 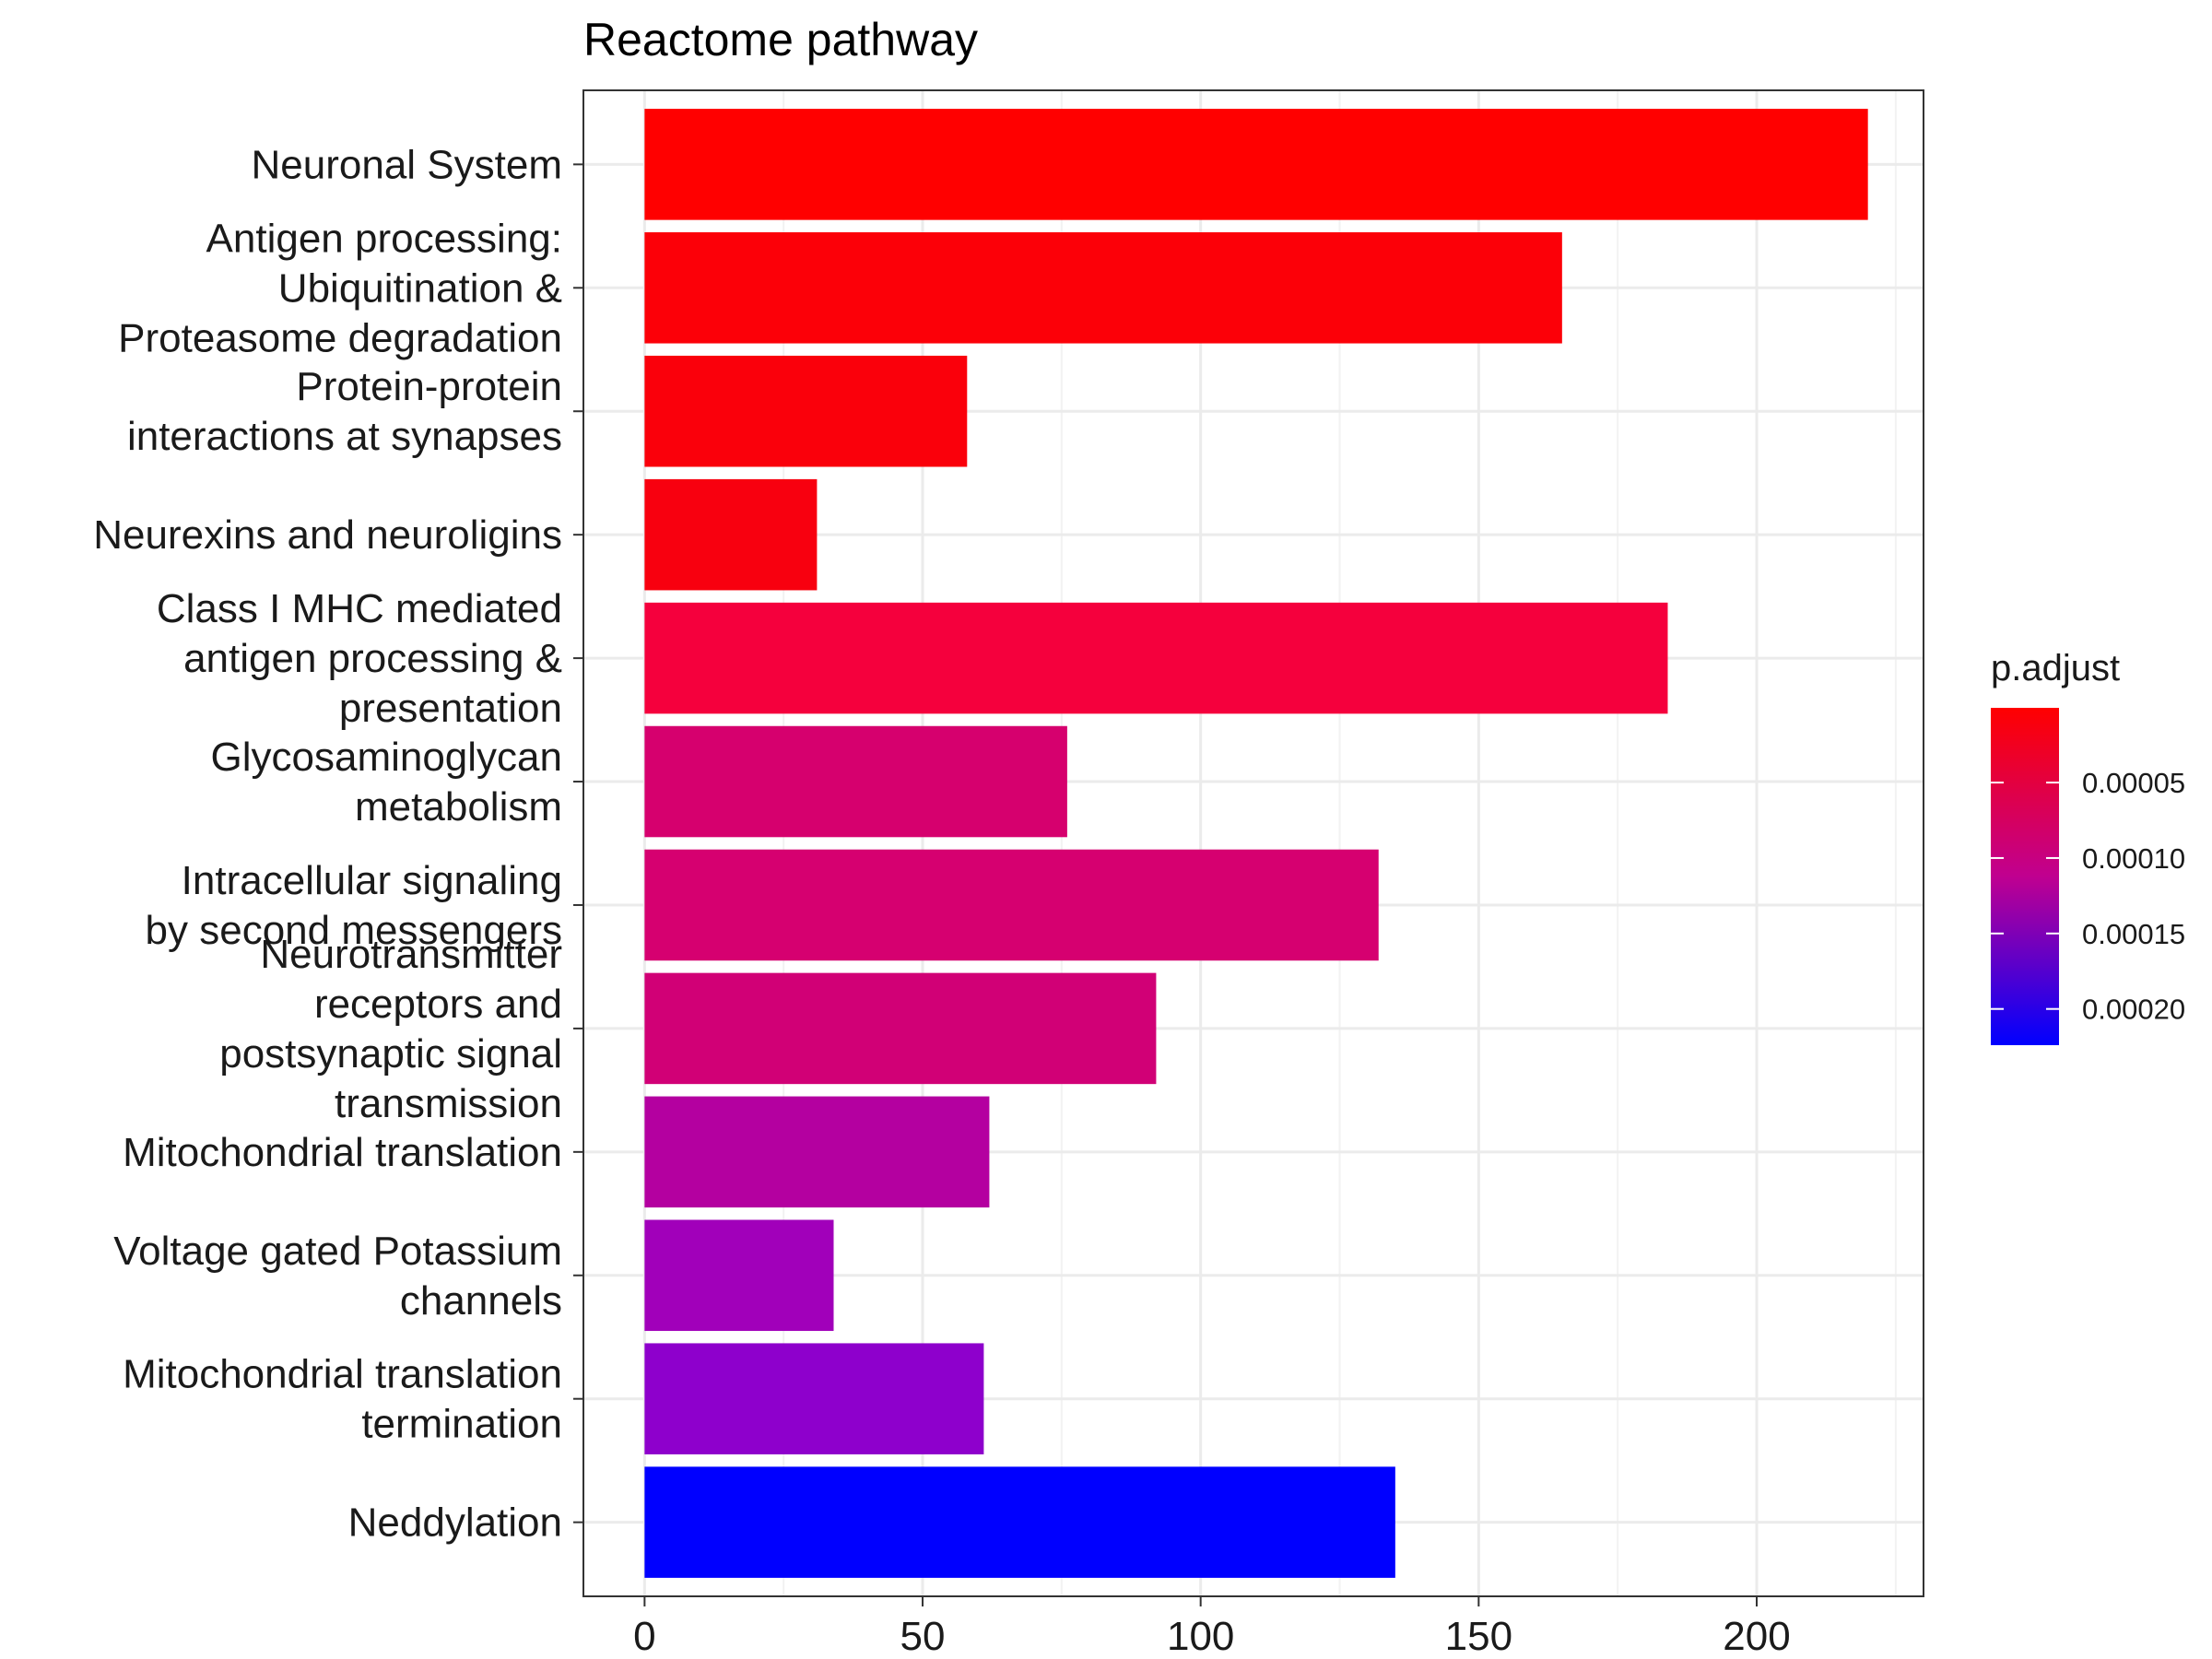 I want to click on y-tick-label: Mitochondrial translation termination, so click(x=342, y=1399).